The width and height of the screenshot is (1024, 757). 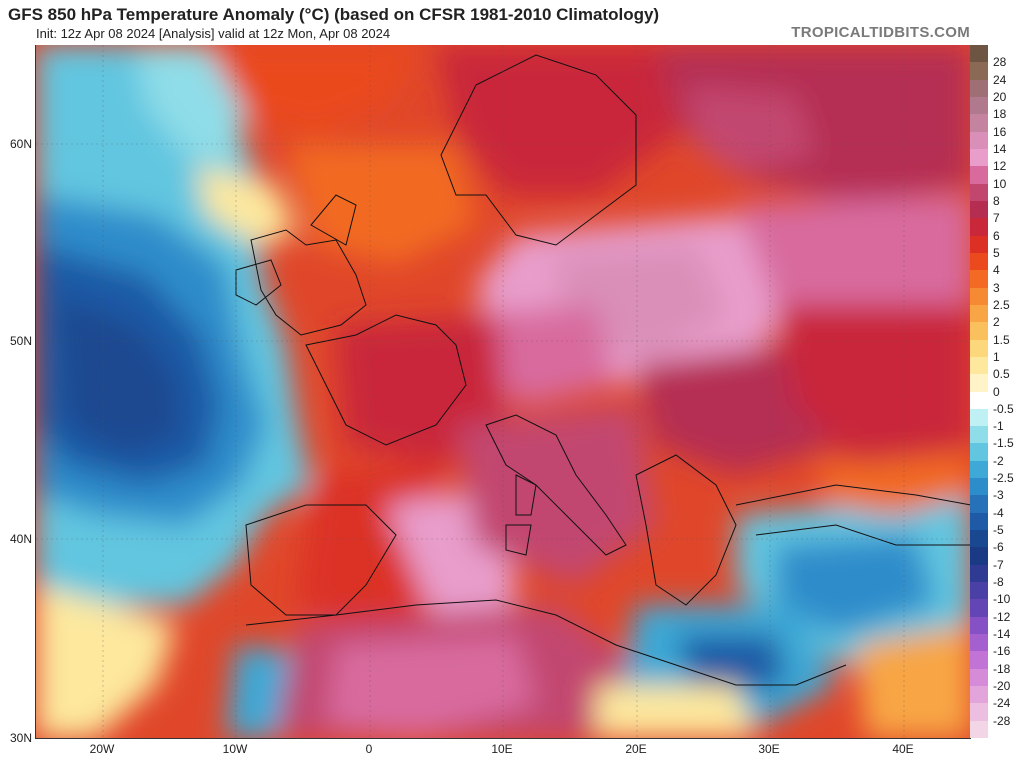 What do you see at coordinates (102, 749) in the screenshot?
I see `lon-label-20w: 20W` at bounding box center [102, 749].